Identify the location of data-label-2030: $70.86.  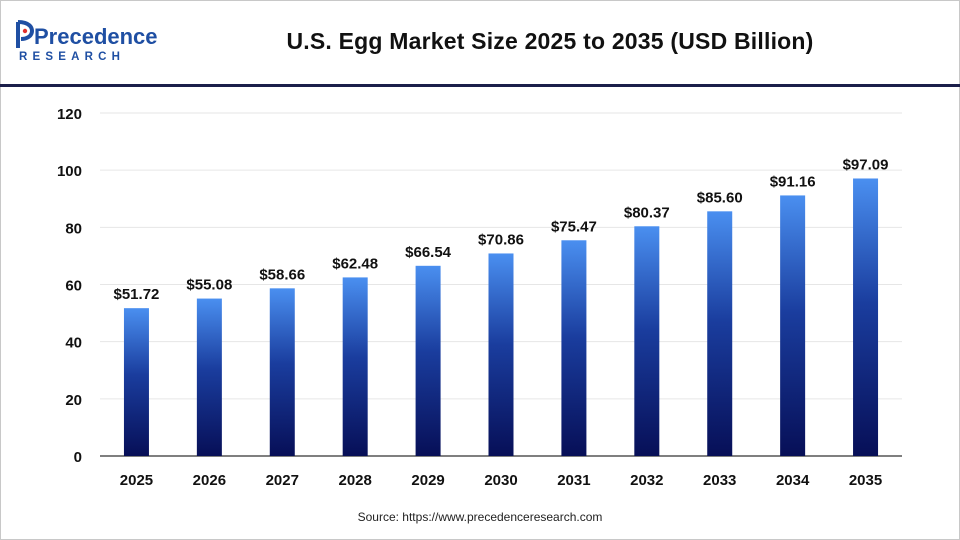
(501, 239).